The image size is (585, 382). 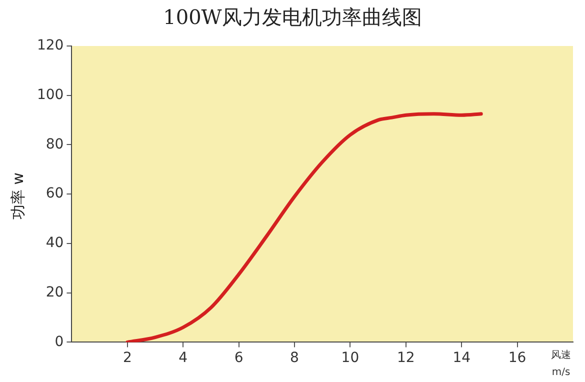 I want to click on y-tick-label: 60, so click(x=55, y=194).